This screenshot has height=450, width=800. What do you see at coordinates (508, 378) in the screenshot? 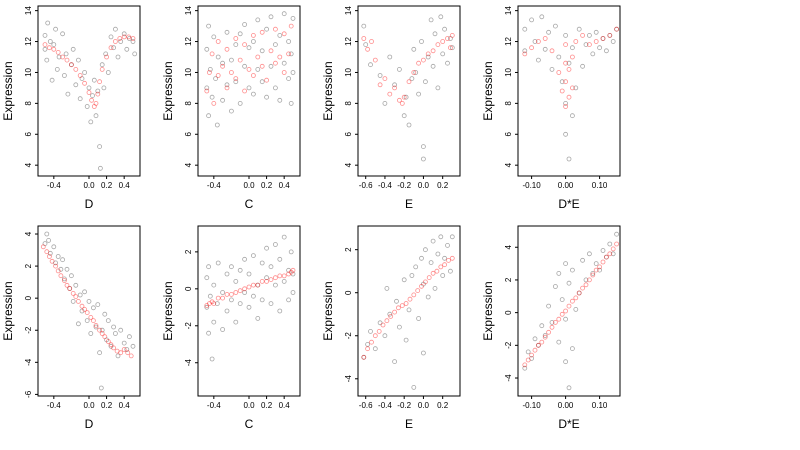
I see `y-tick-label: -4` at bounding box center [508, 378].